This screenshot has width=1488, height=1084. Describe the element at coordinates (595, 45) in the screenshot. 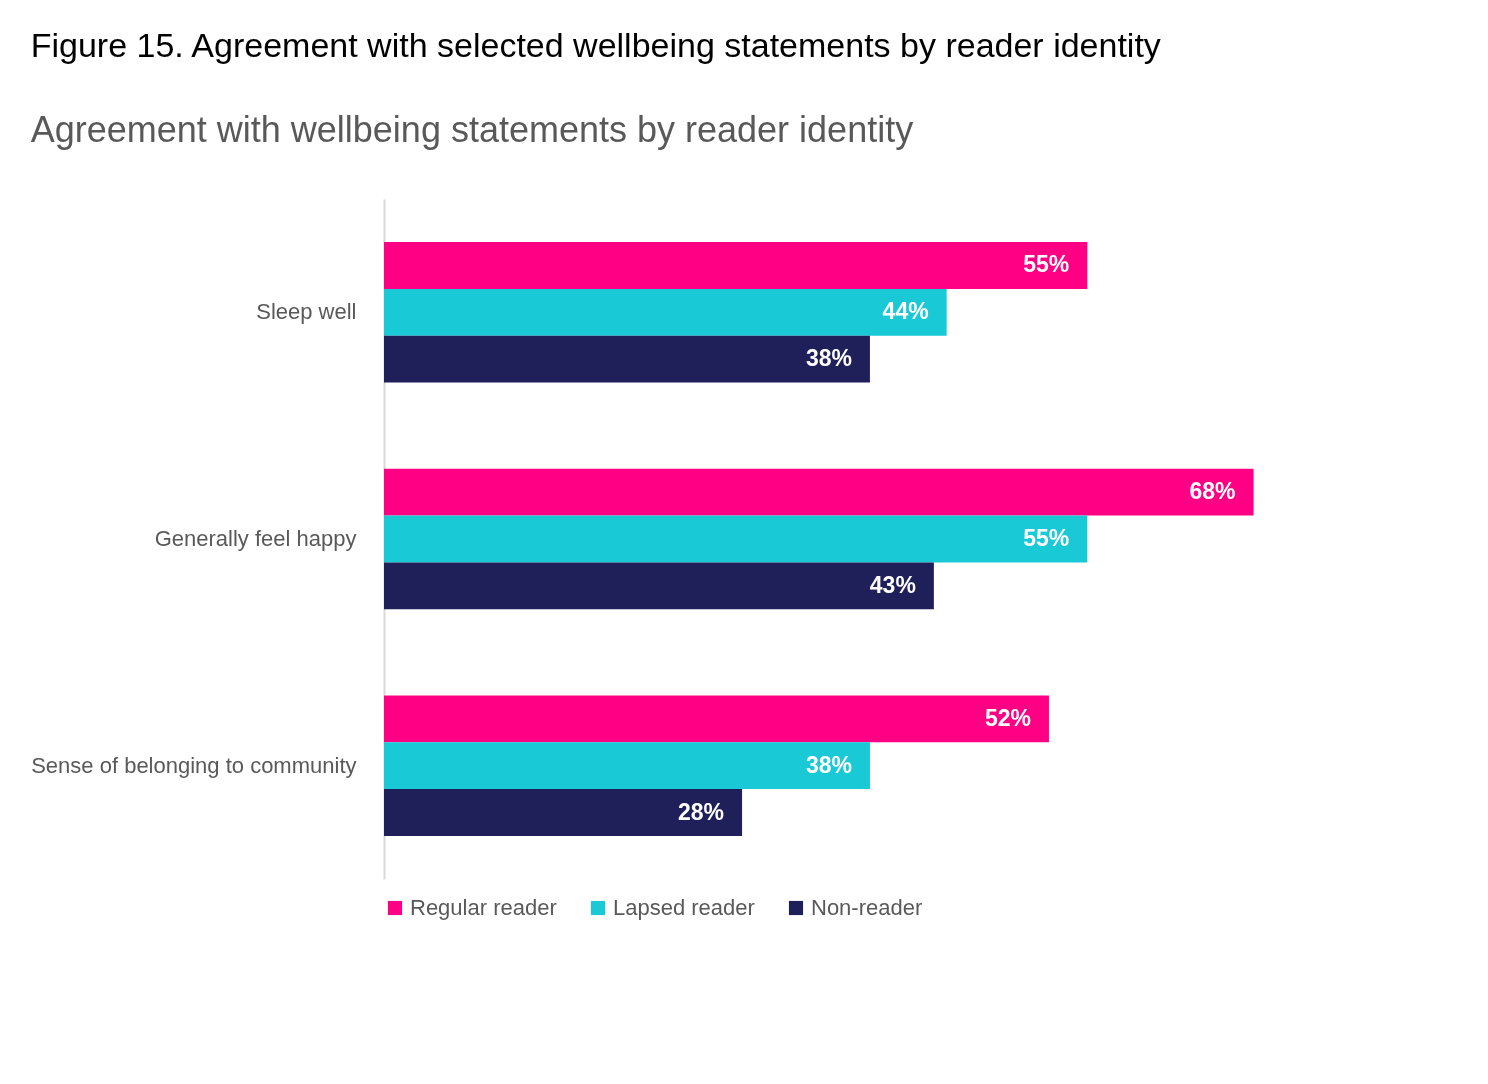

I see `chart-title: Figure 15. Agreement with selected wellbeing statements by reader identity` at that location.